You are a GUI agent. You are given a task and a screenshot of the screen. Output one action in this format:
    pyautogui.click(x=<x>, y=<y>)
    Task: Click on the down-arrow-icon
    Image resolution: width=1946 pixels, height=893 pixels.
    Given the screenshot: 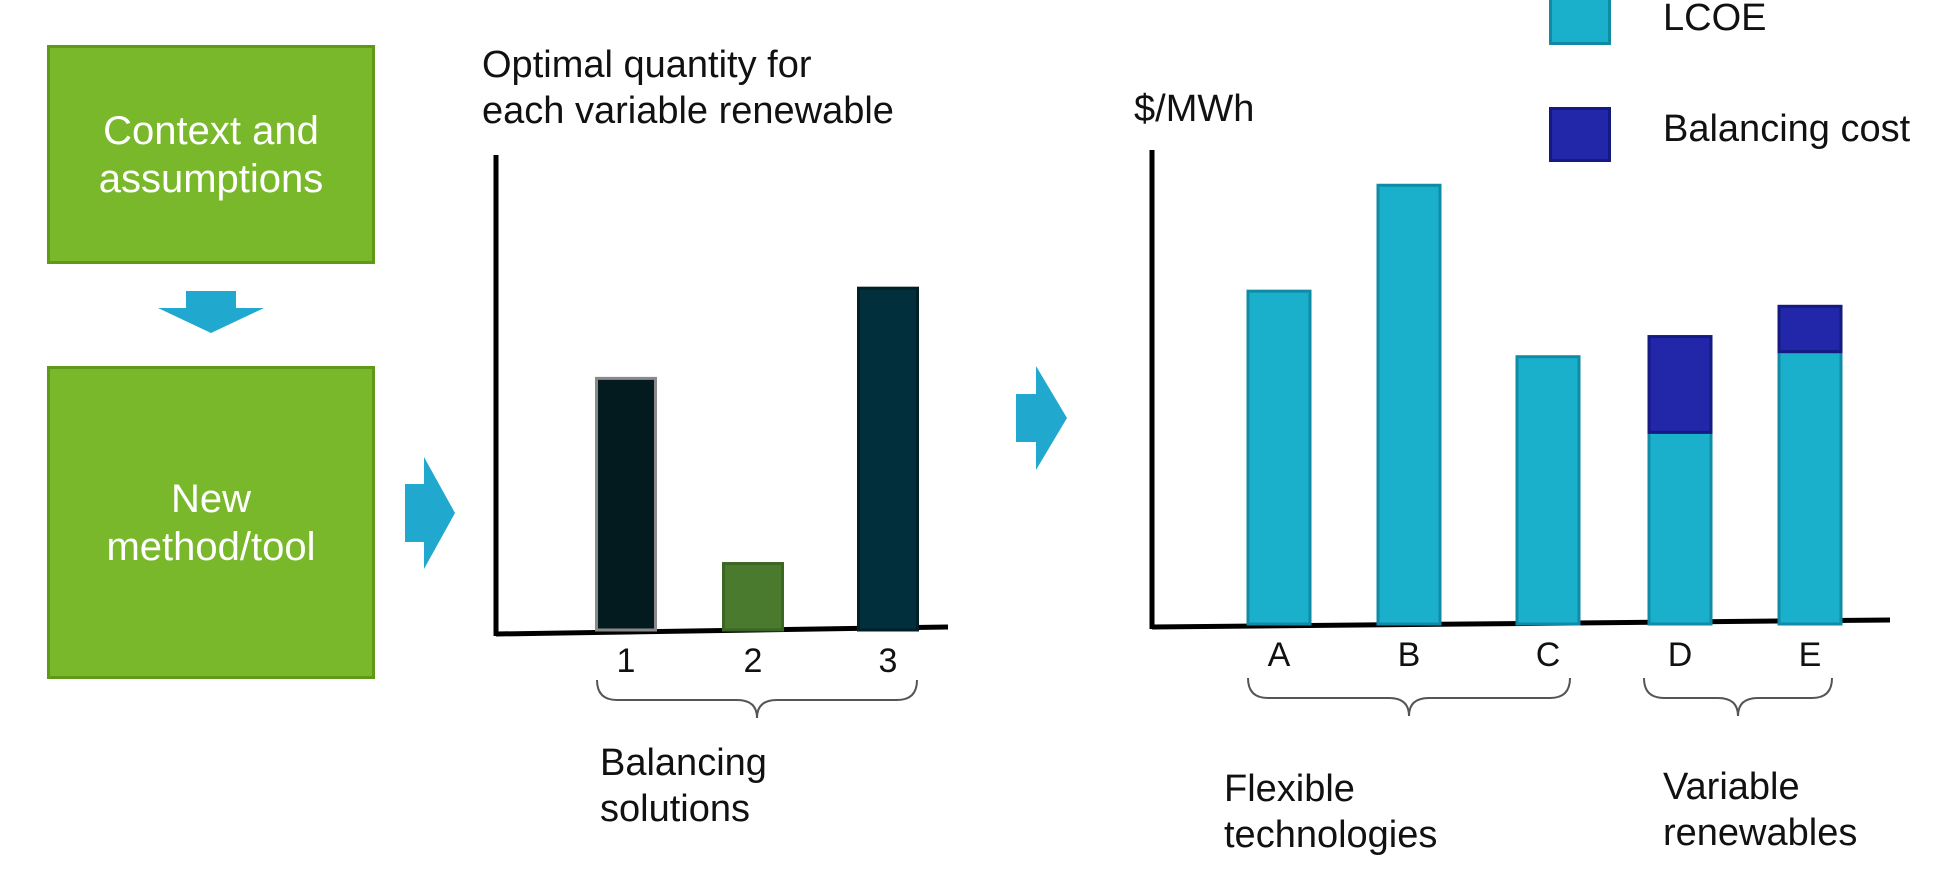 What is the action you would take?
    pyautogui.click(x=211, y=312)
    